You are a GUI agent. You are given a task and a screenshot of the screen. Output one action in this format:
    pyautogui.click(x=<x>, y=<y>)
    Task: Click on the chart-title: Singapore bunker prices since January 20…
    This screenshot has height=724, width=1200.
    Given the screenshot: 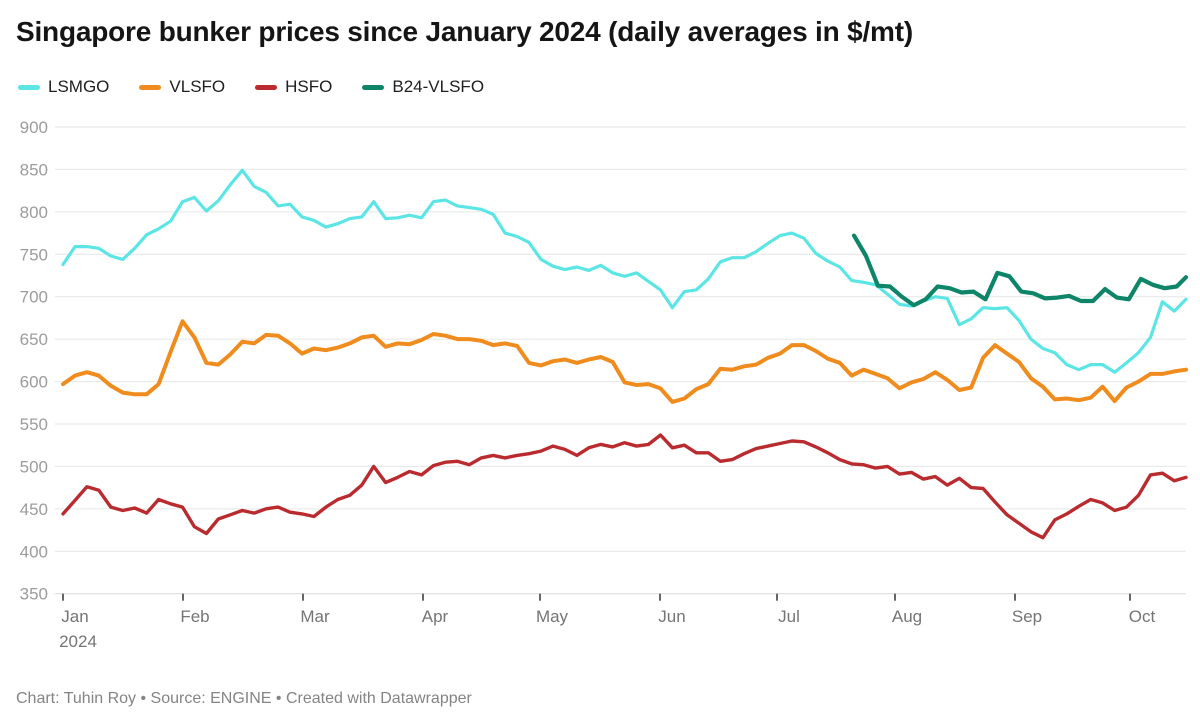 What is the action you would take?
    pyautogui.click(x=464, y=31)
    